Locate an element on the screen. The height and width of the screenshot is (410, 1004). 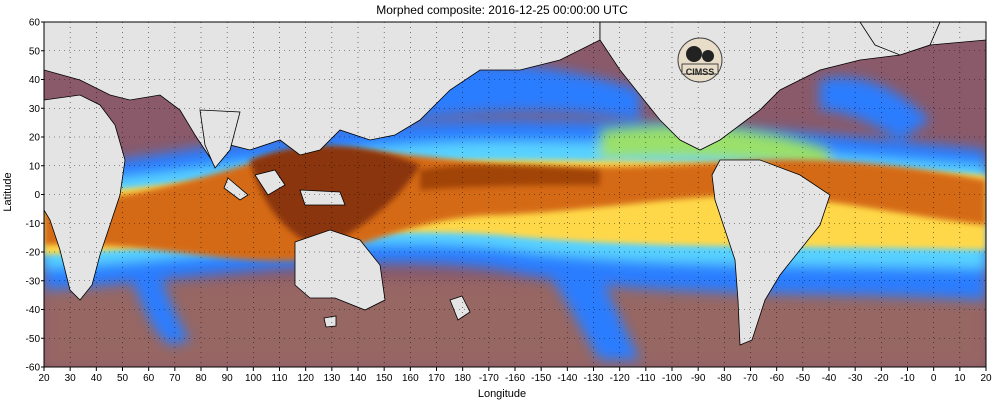
y-tick-label: 10 is located at coordinates (35, 166).